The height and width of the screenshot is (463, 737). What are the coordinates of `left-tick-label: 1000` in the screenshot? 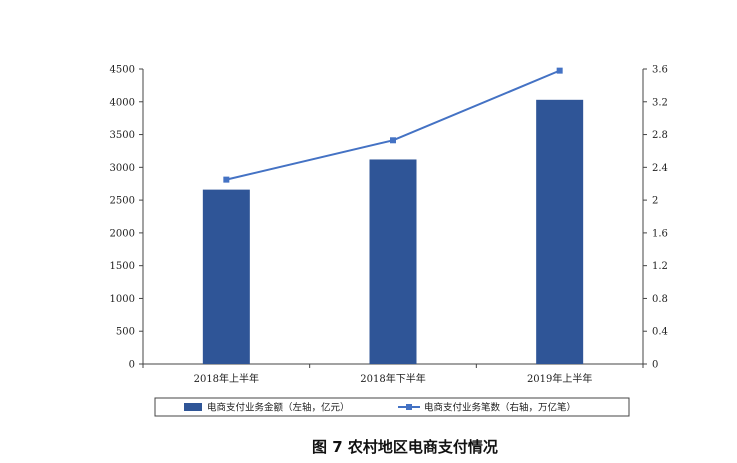 It's located at (122, 299).